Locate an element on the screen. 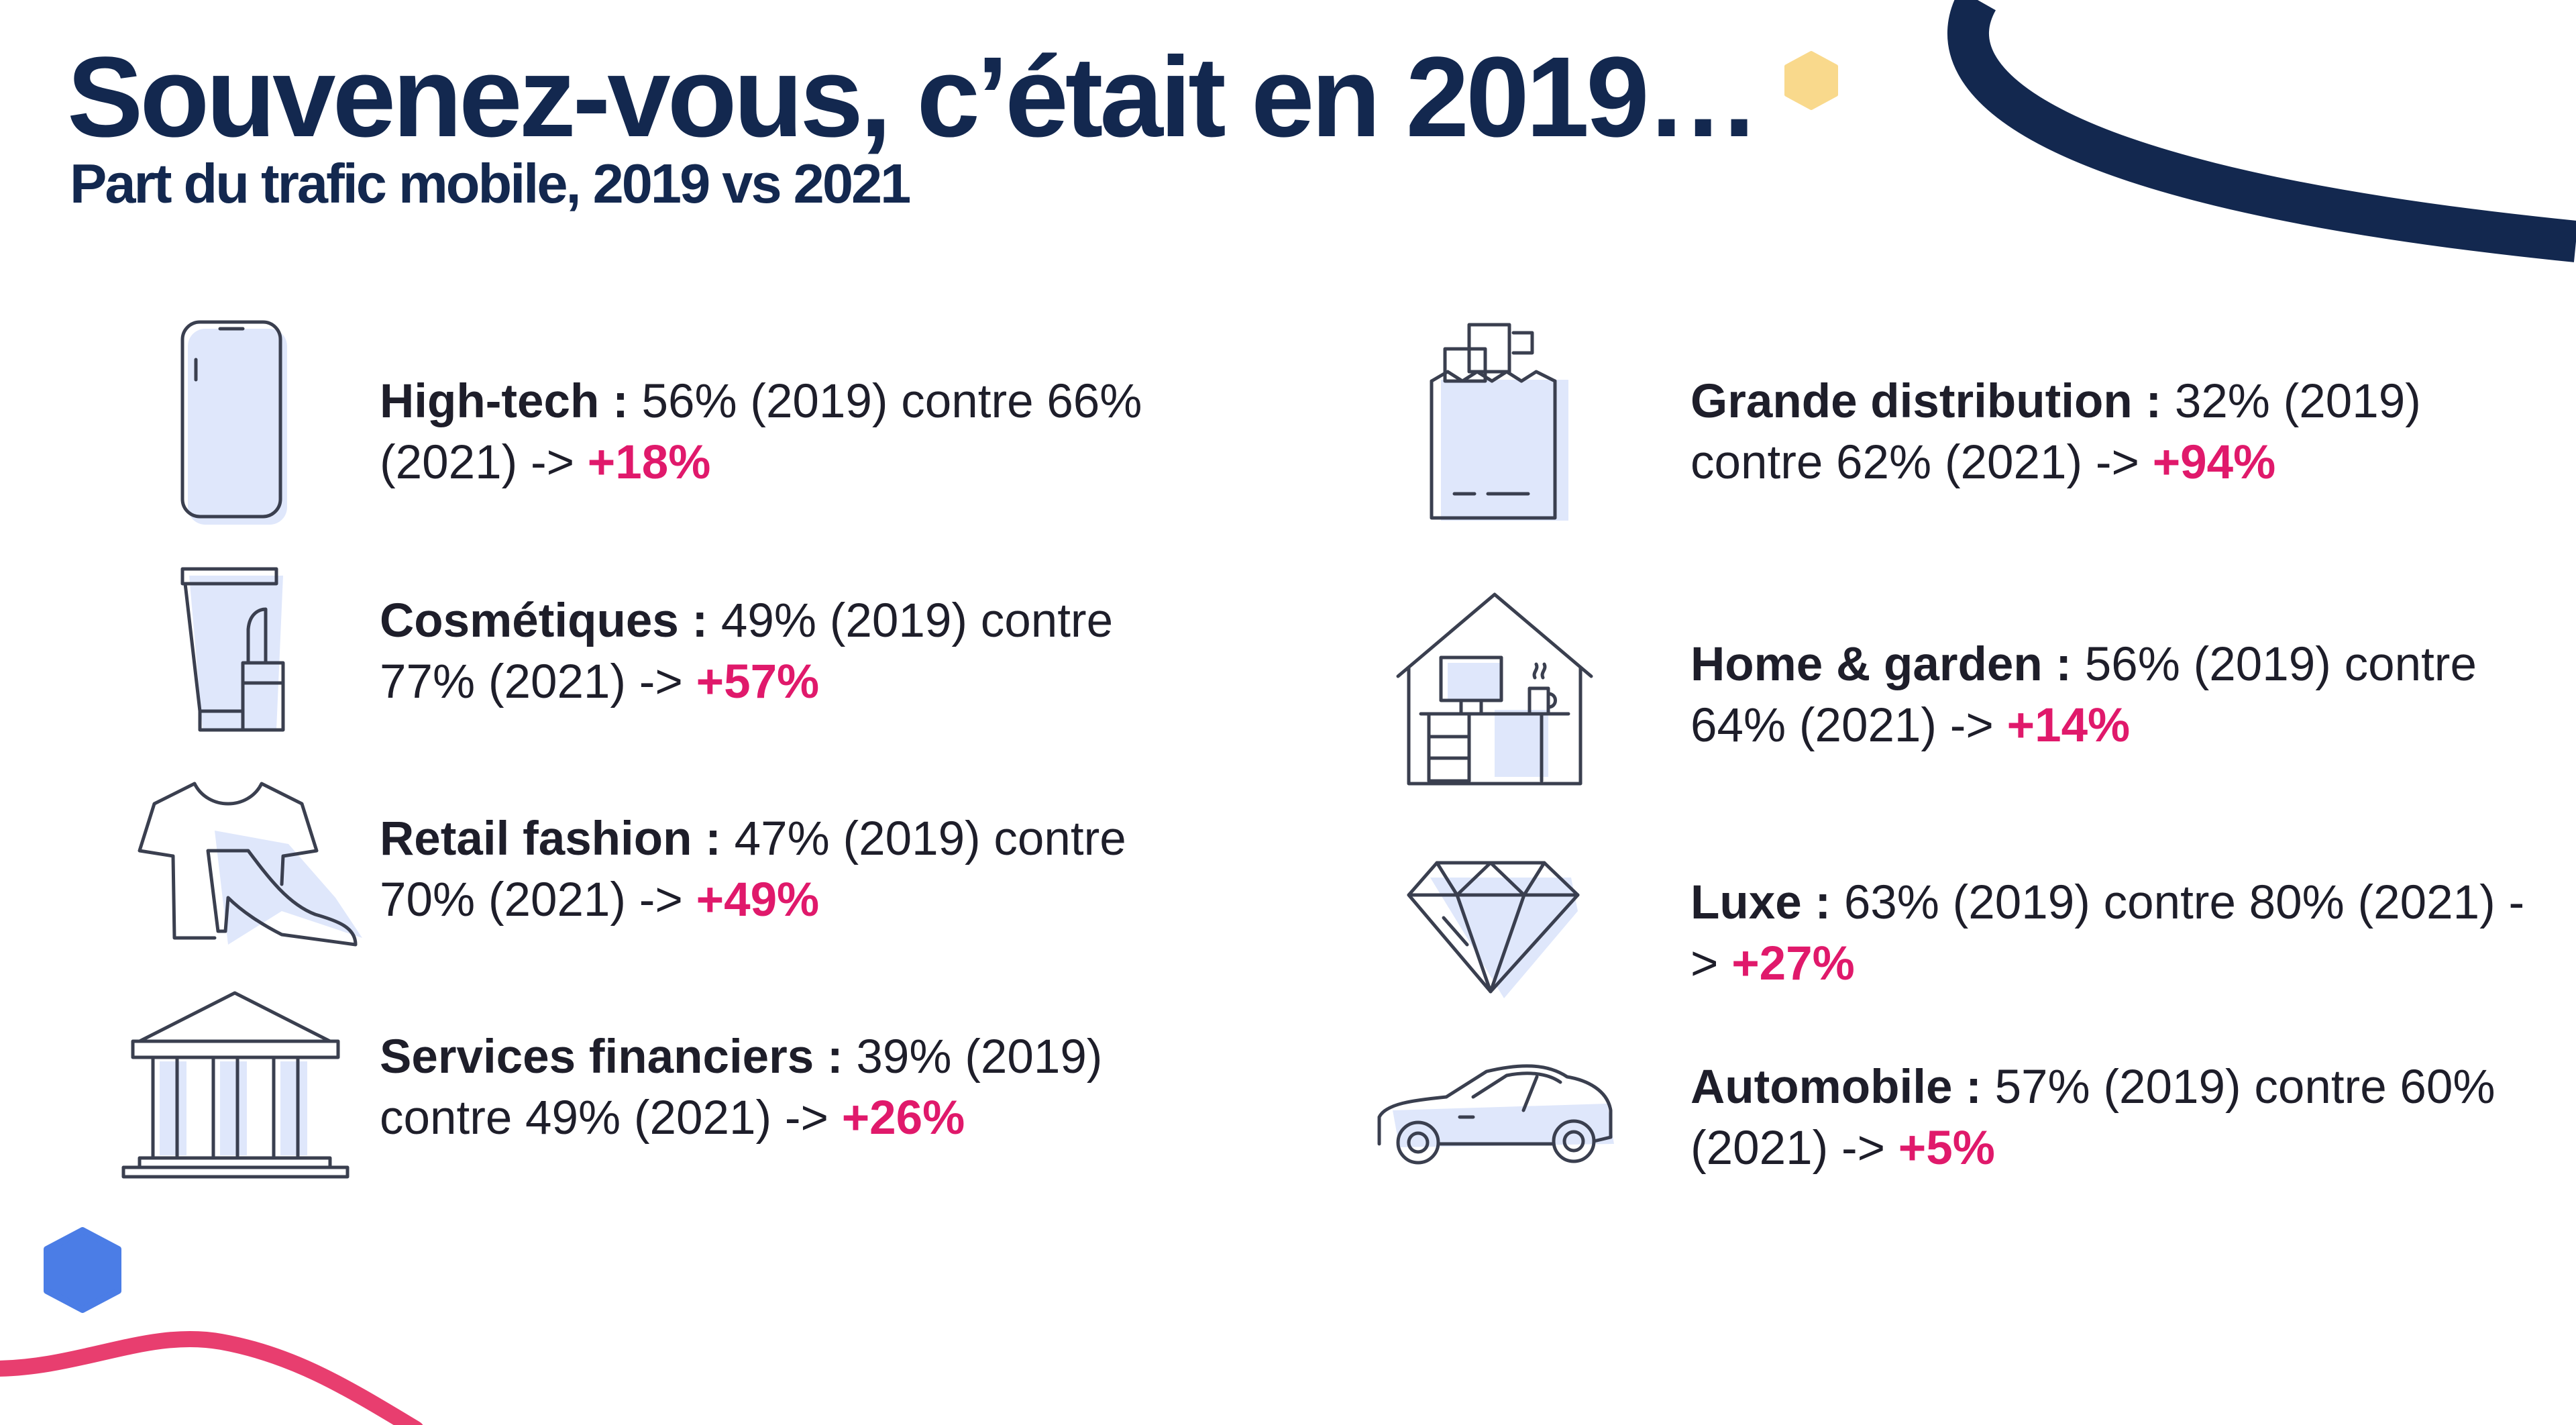 The width and height of the screenshot is (2576, 1425). pink-wave-decoration is located at coordinates (211, 1377).